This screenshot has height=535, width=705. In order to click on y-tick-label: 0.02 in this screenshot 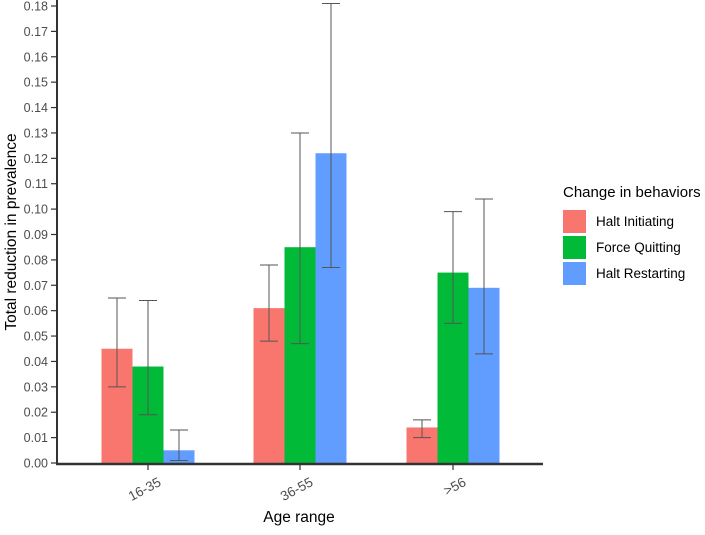, I will do `click(36, 413)`.